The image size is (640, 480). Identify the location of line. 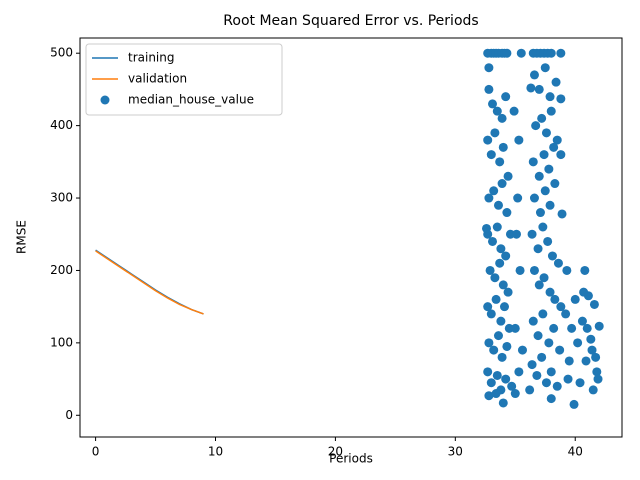
(149, 282).